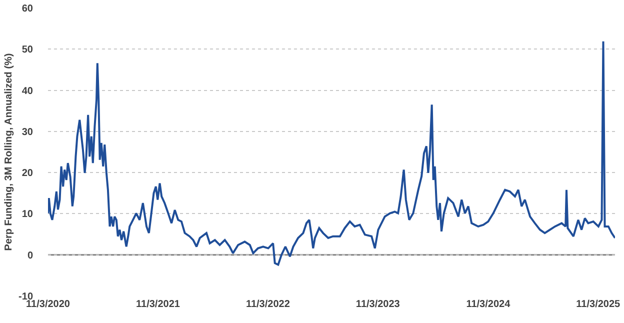 This screenshot has height=323, width=624. Describe the element at coordinates (158, 304) in the screenshot. I see `x-tick-label: 11/3/2021` at that location.